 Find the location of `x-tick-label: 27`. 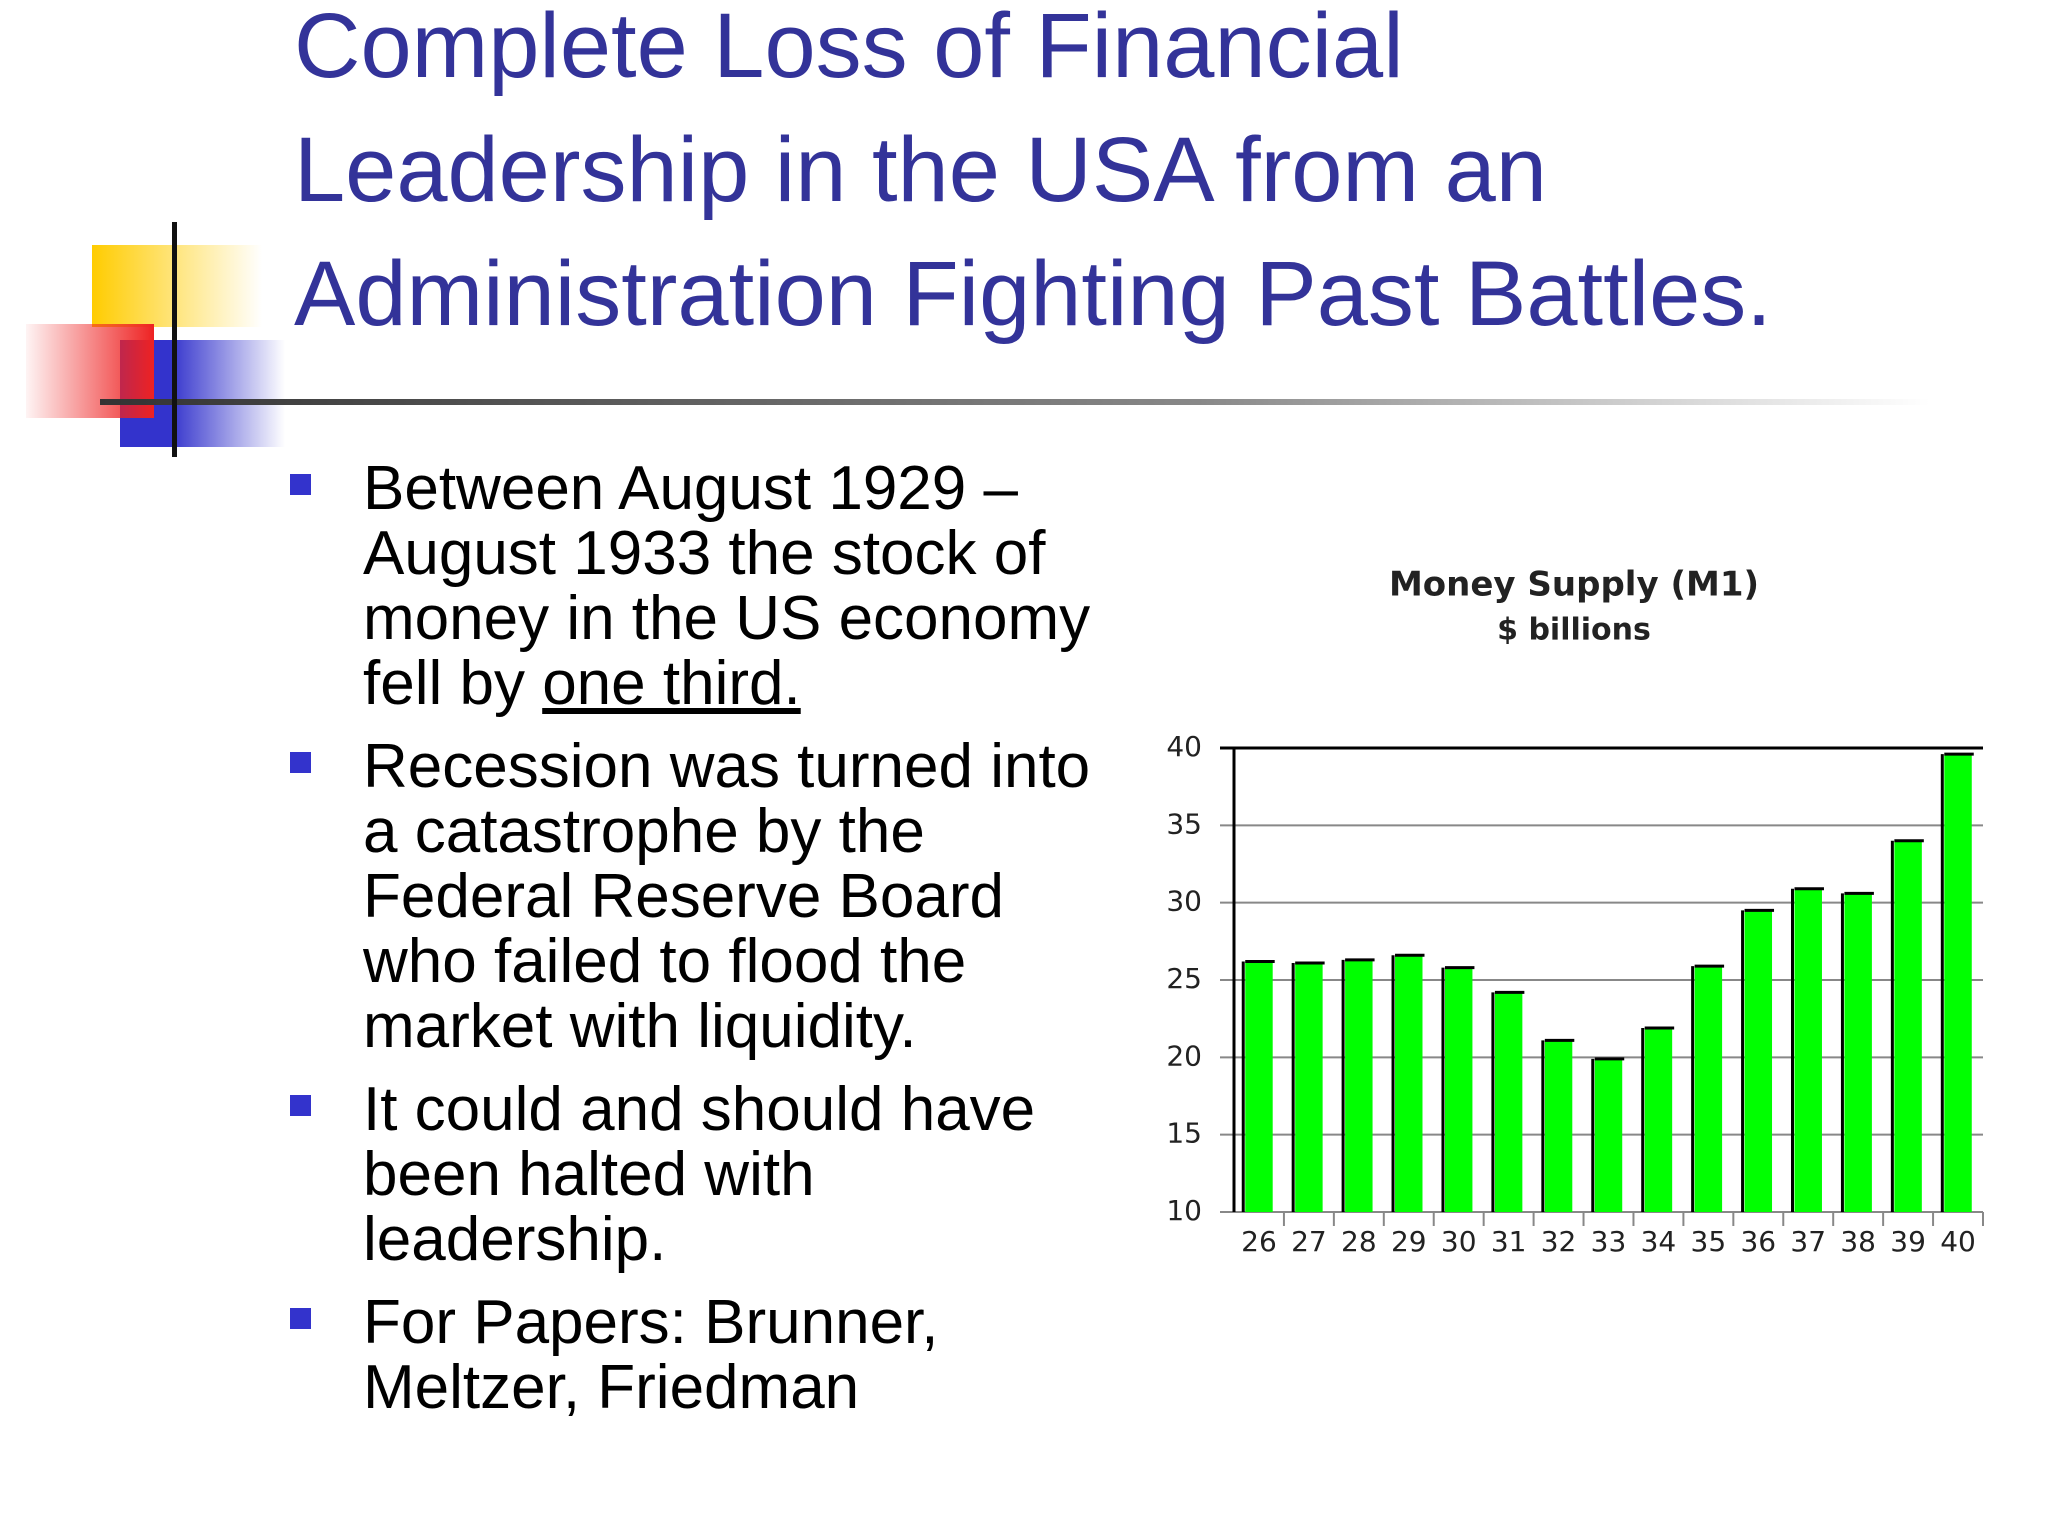

x-tick-label: 27 is located at coordinates (1309, 1241).